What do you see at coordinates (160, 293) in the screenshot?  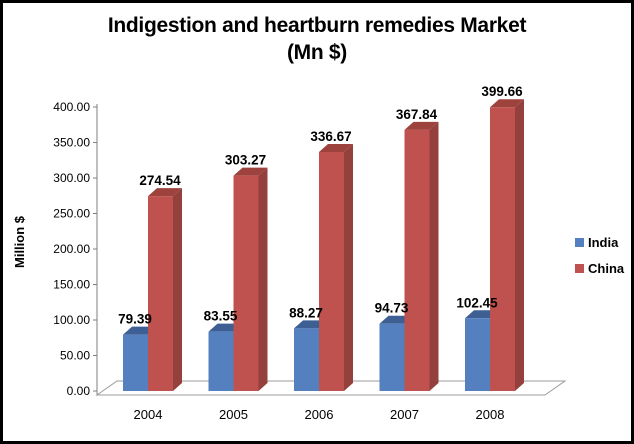 I see `bar-china-2004-front` at bounding box center [160, 293].